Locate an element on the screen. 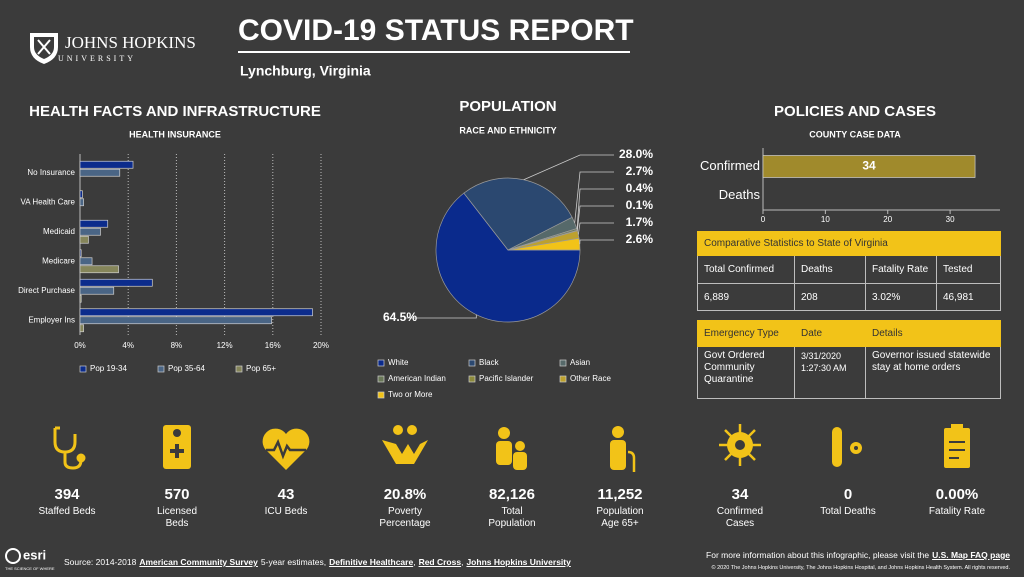 This screenshot has width=1024, height=577. data-label: 28.0% is located at coordinates (636, 154).